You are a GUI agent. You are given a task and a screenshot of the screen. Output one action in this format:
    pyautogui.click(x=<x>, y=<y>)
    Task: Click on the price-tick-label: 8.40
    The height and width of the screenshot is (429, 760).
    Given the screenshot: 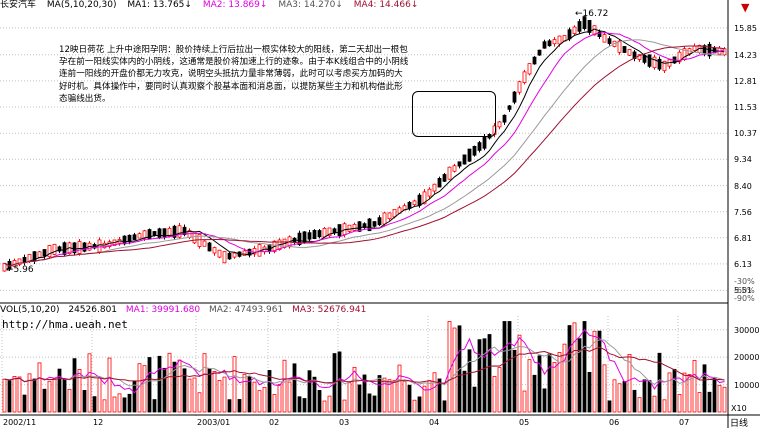 What is the action you would take?
    pyautogui.click(x=743, y=186)
    